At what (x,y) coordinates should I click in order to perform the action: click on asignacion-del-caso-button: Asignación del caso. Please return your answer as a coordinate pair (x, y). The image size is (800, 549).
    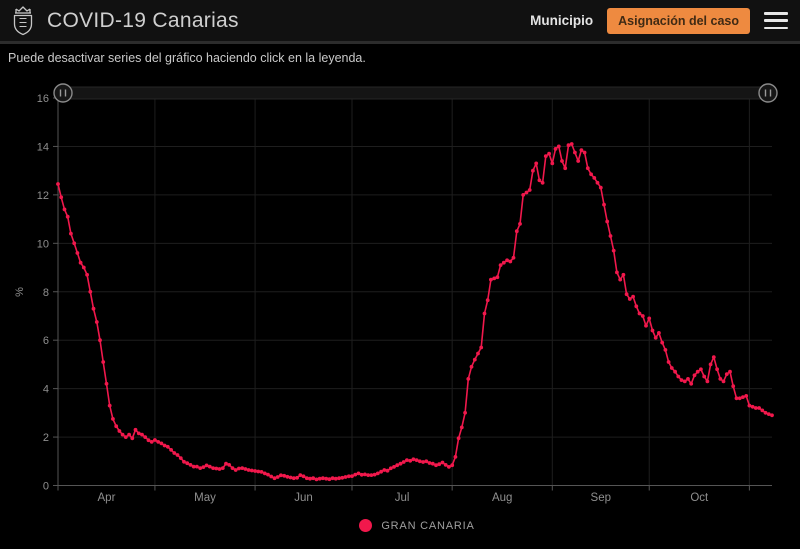
    Looking at the image, I should click on (678, 20).